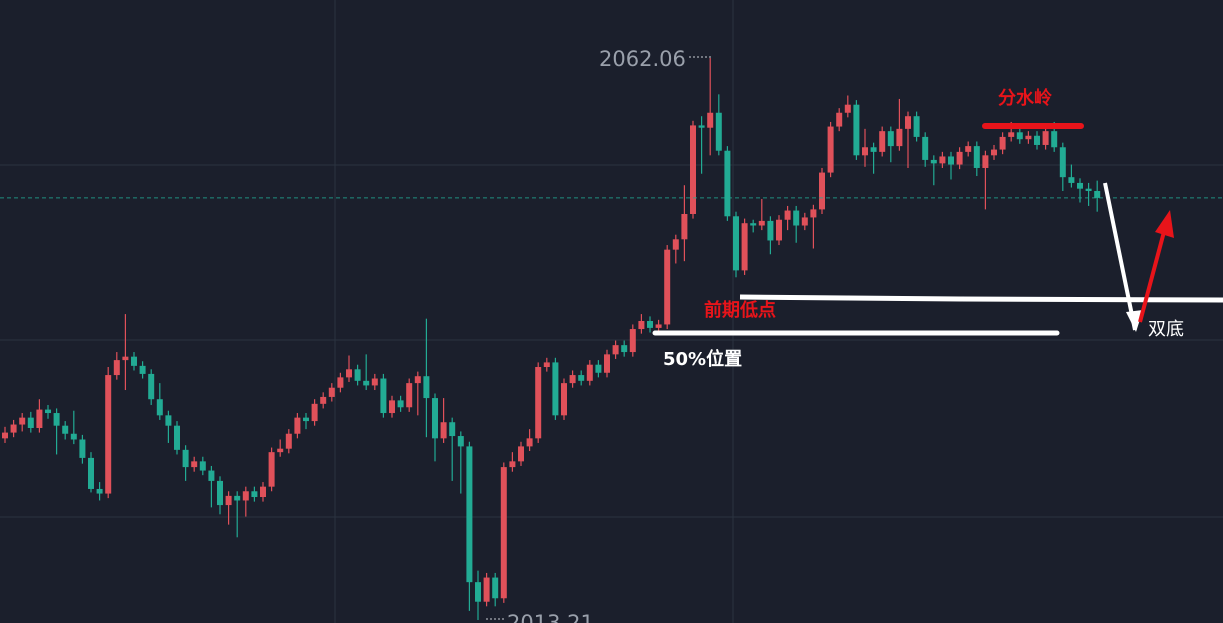  Describe the element at coordinates (740, 310) in the screenshot. I see `annotation: 前期低点` at that location.